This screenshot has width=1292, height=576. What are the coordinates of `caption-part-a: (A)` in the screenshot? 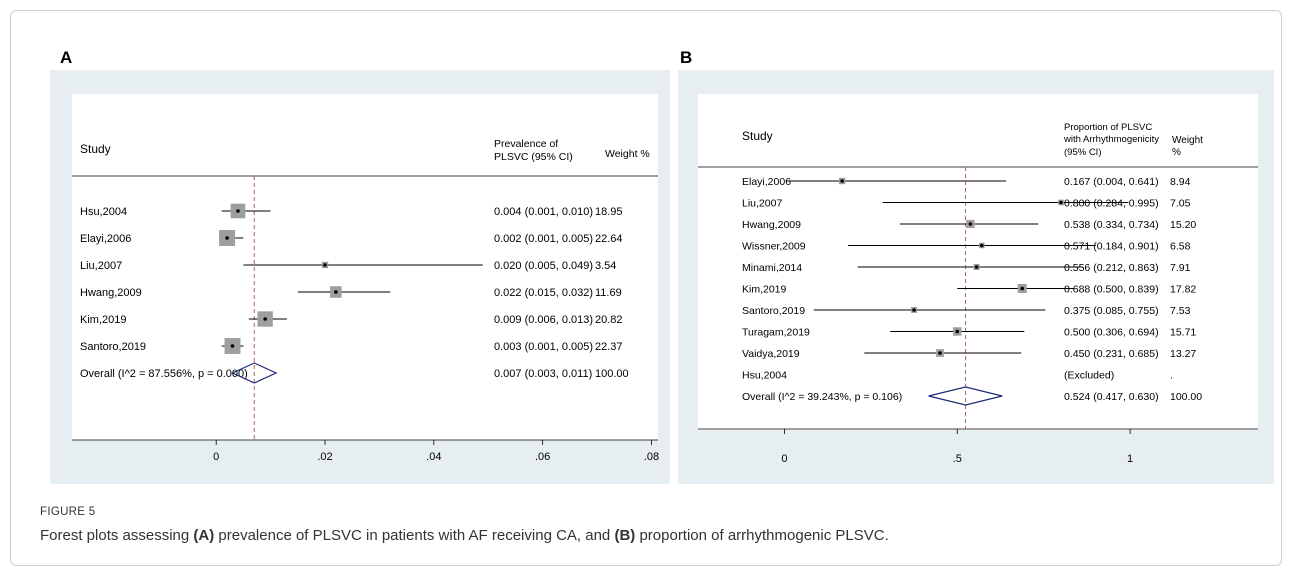 It's located at (204, 535).